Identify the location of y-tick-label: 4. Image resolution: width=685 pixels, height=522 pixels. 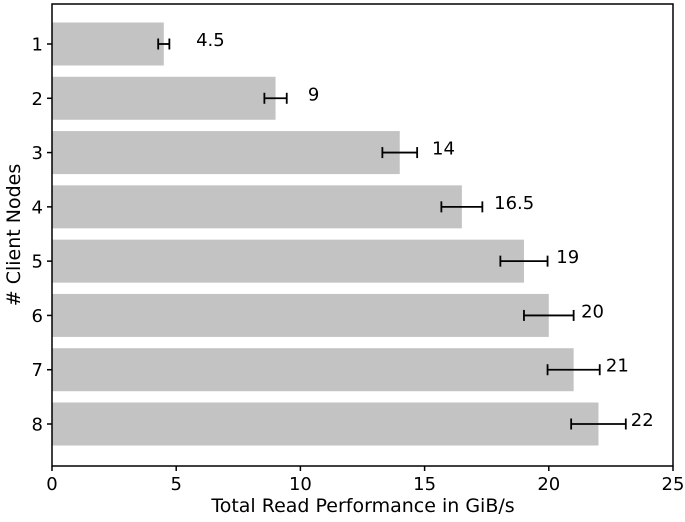
(37, 207).